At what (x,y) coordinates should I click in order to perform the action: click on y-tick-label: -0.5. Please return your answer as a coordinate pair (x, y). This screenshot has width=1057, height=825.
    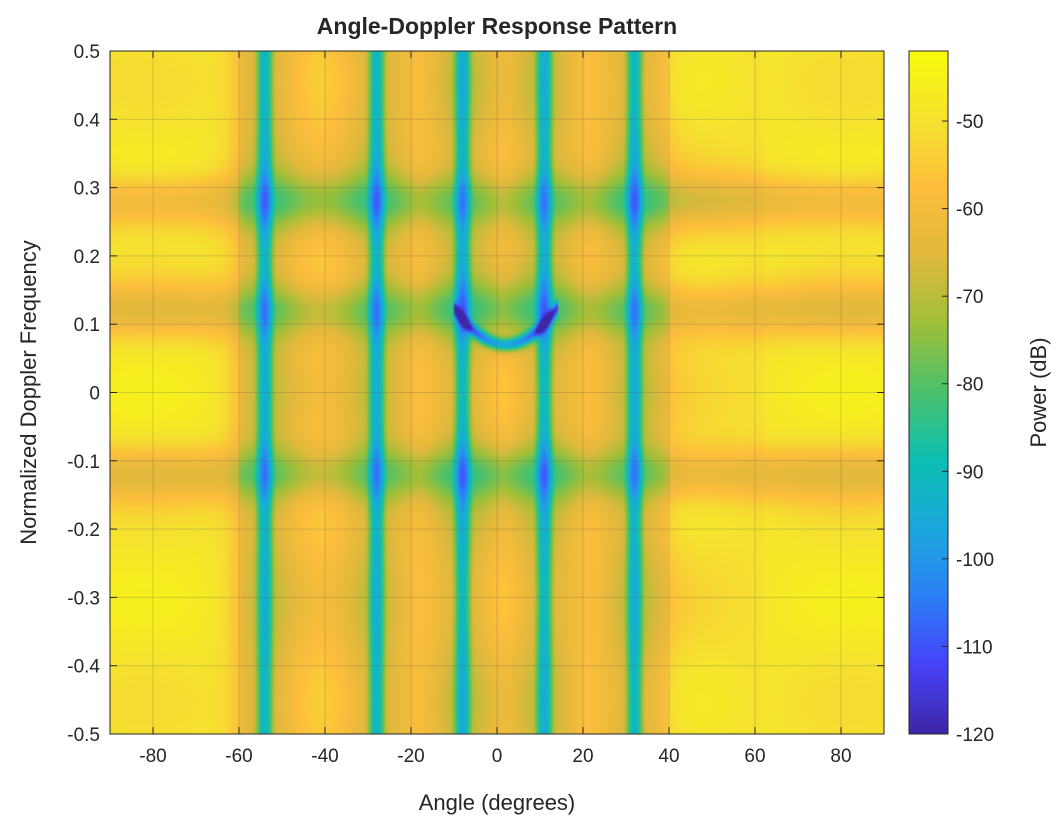
    Looking at the image, I should click on (83, 735).